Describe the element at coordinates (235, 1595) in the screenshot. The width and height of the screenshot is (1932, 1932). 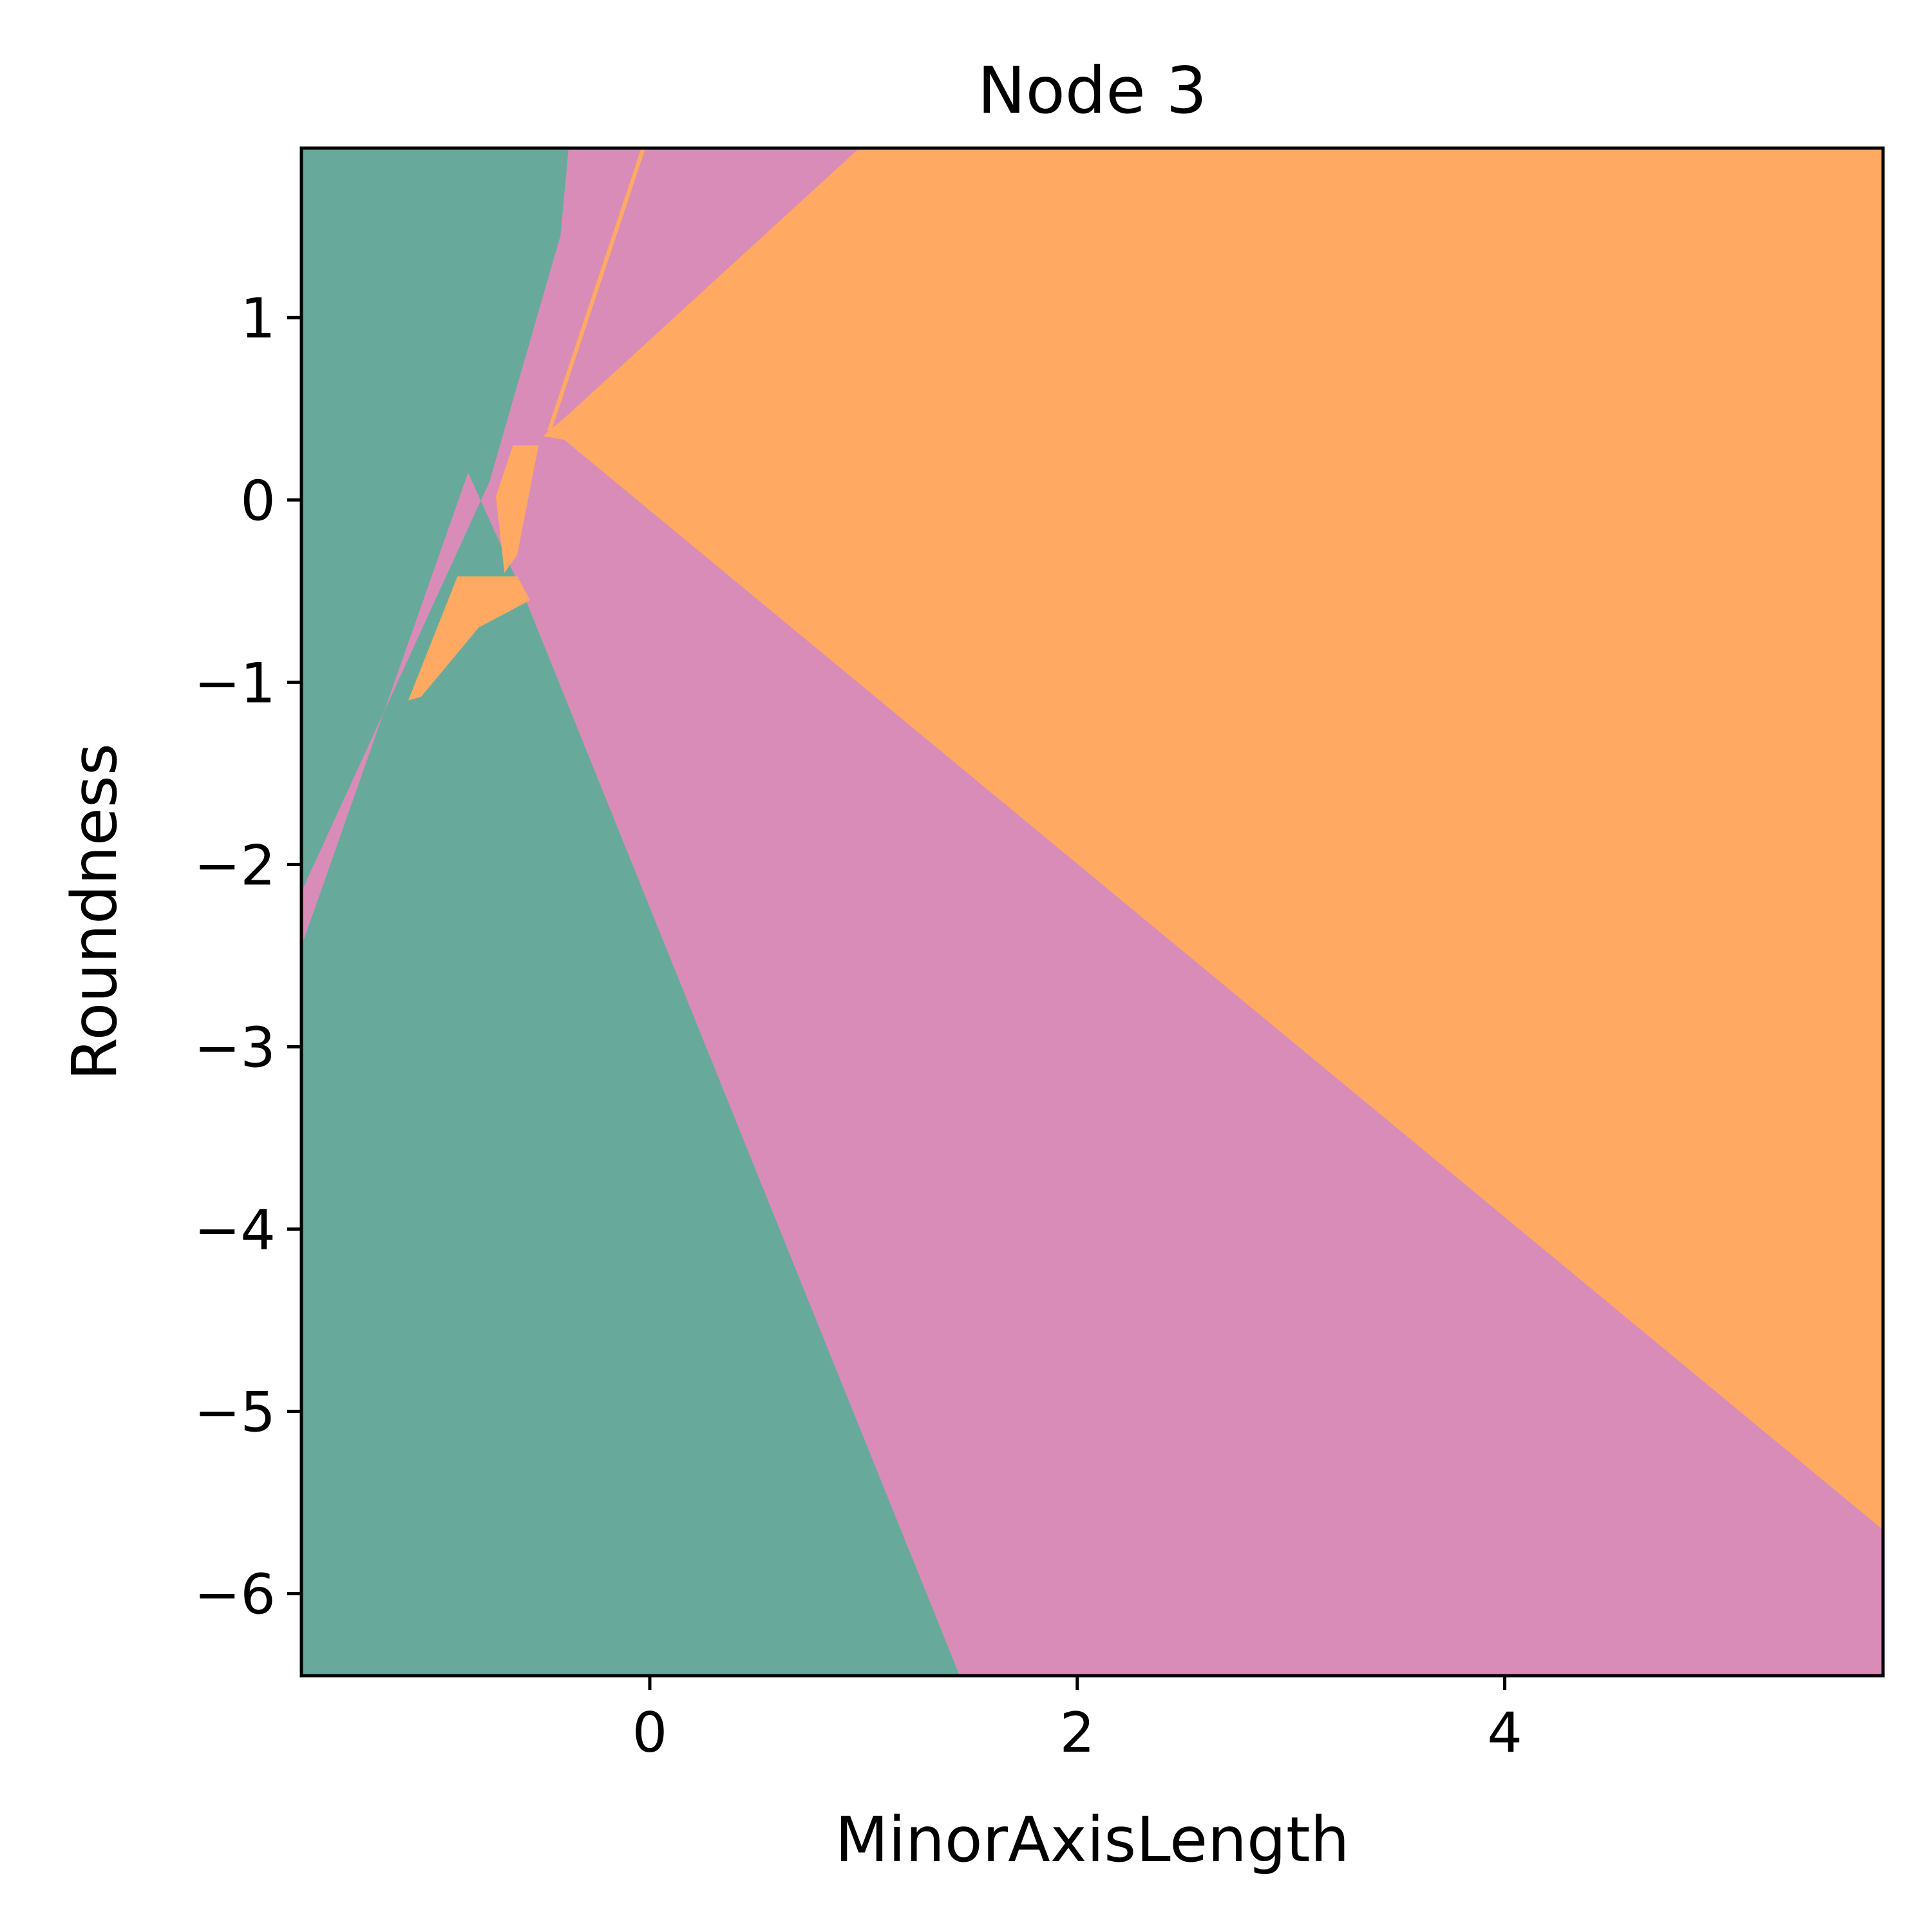
I see `y-tick-label: −6` at that location.